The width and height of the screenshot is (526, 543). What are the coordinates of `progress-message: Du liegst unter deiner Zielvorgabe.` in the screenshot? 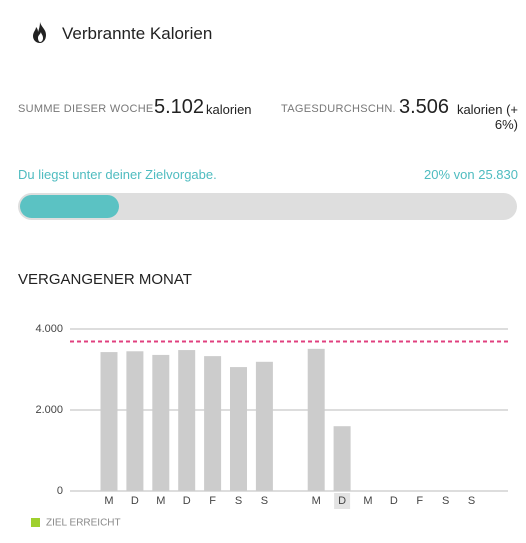 It's located at (117, 174).